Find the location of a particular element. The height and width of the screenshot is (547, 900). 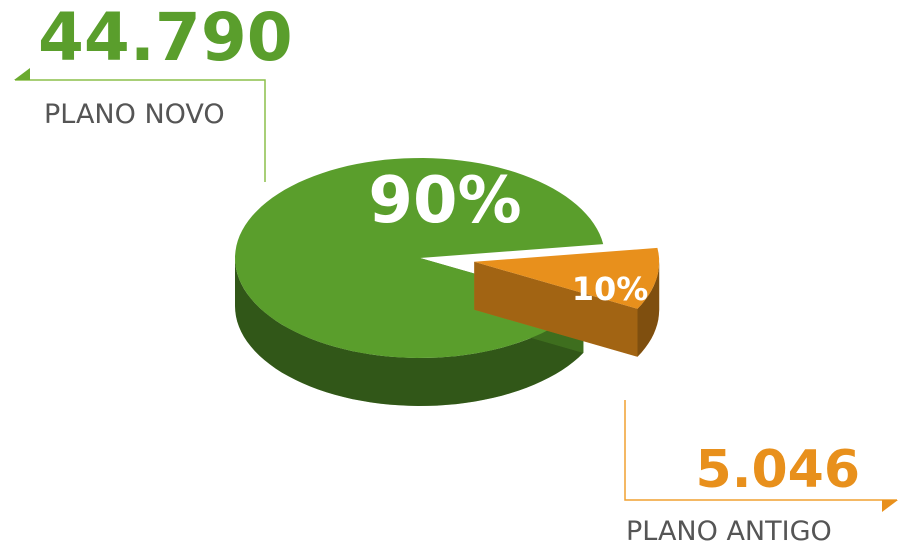

value-label: 90% is located at coordinates (444, 201).